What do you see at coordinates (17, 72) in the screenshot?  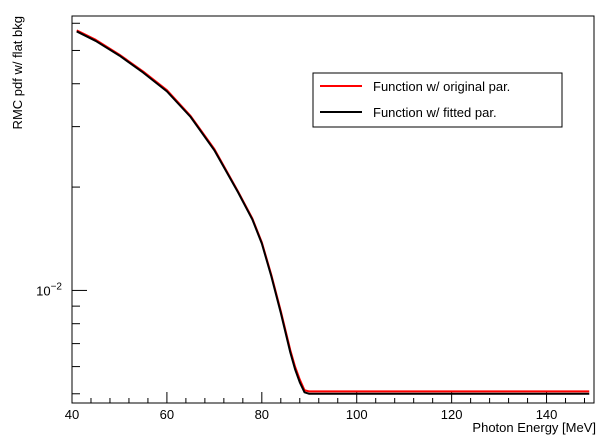 I see `y-axis-title: RMC pdf w/ flat bkg` at bounding box center [17, 72].